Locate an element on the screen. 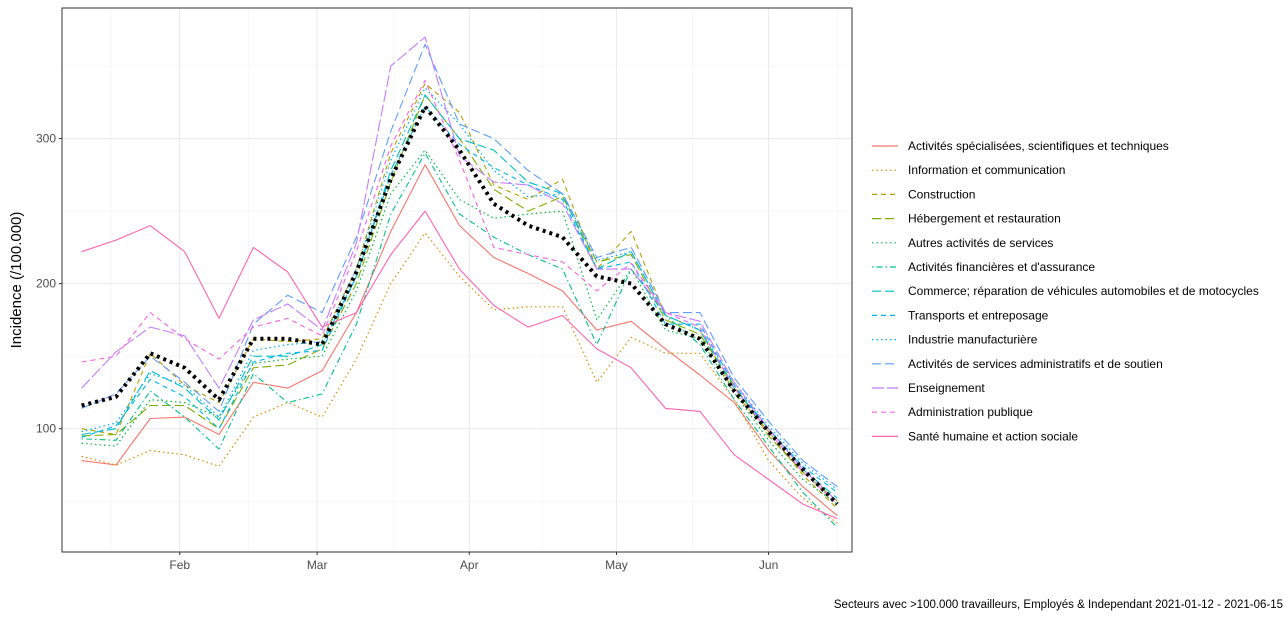 This screenshot has width=1283, height=618. y-tick-label: 300 is located at coordinates (46, 139).